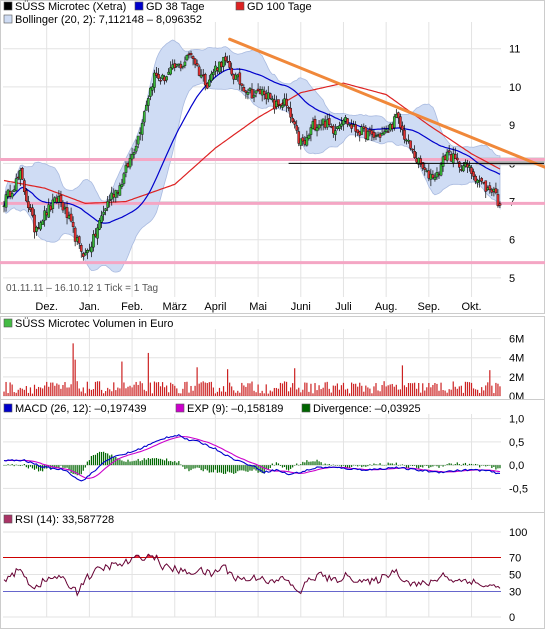 The width and height of the screenshot is (545, 632). I want to click on month-label: Jan., so click(89, 307).